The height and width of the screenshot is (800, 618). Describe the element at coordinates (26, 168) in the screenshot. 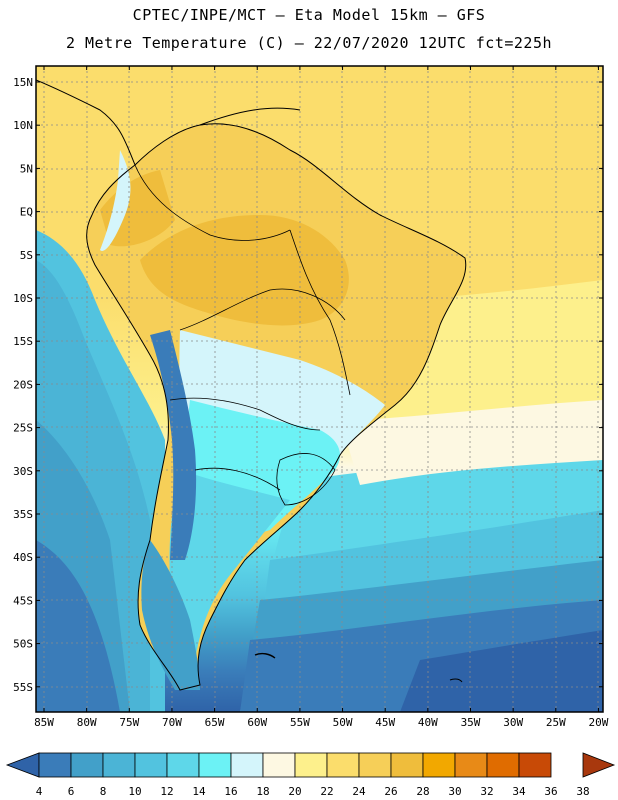

I see `lat-label: 5N` at that location.